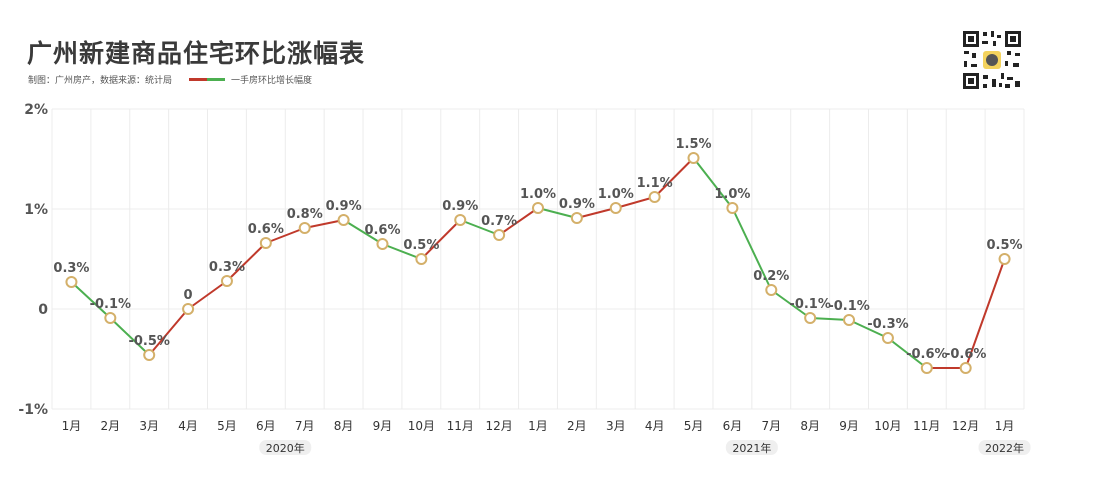 The height and width of the screenshot is (478, 1094). I want to click on chart-subtitle: 制图：广州房产，数据来源：统计局, so click(100, 81).